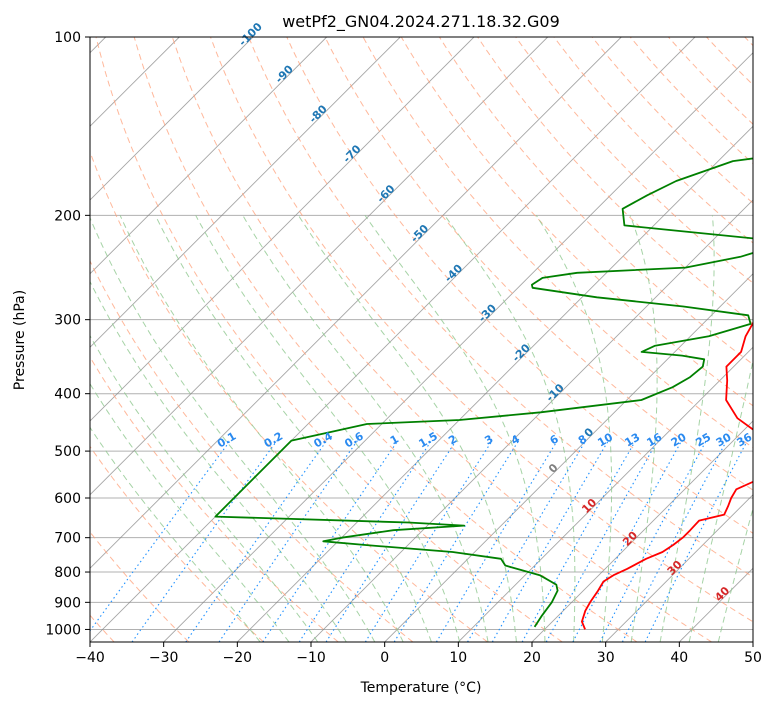 This screenshot has width=775, height=708. I want to click on temperature-profile-line, so click(667, 475).